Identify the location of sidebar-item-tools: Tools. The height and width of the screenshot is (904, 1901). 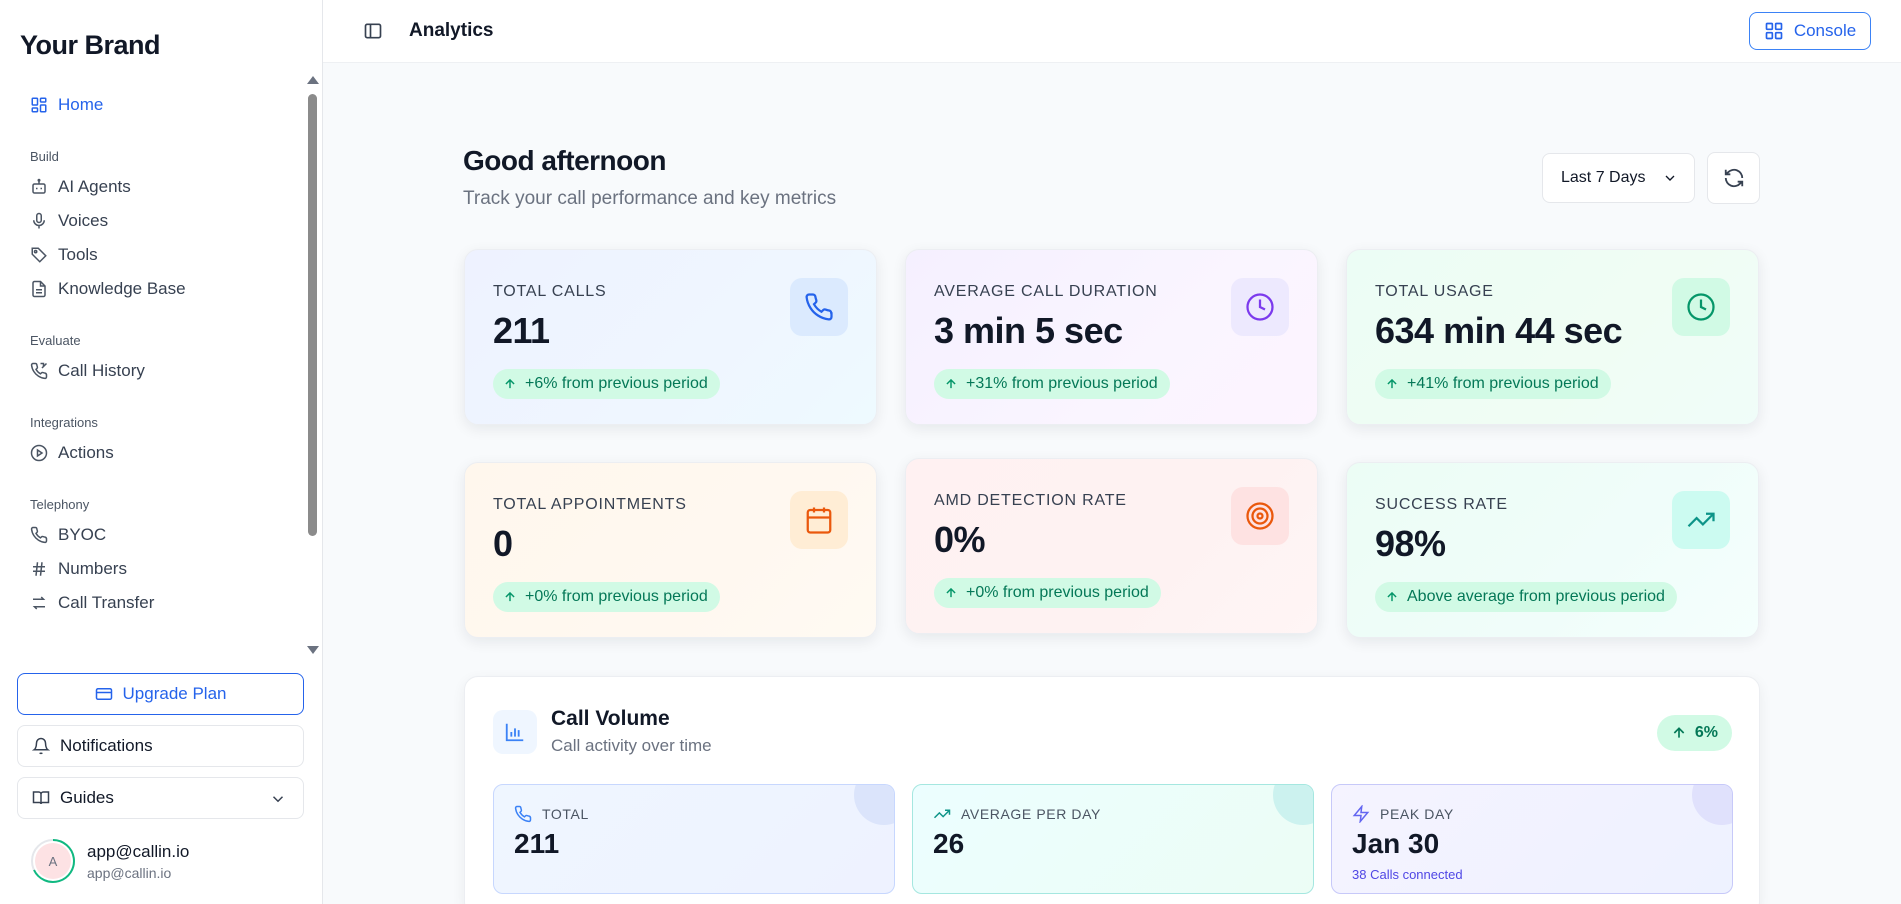
(160, 255).